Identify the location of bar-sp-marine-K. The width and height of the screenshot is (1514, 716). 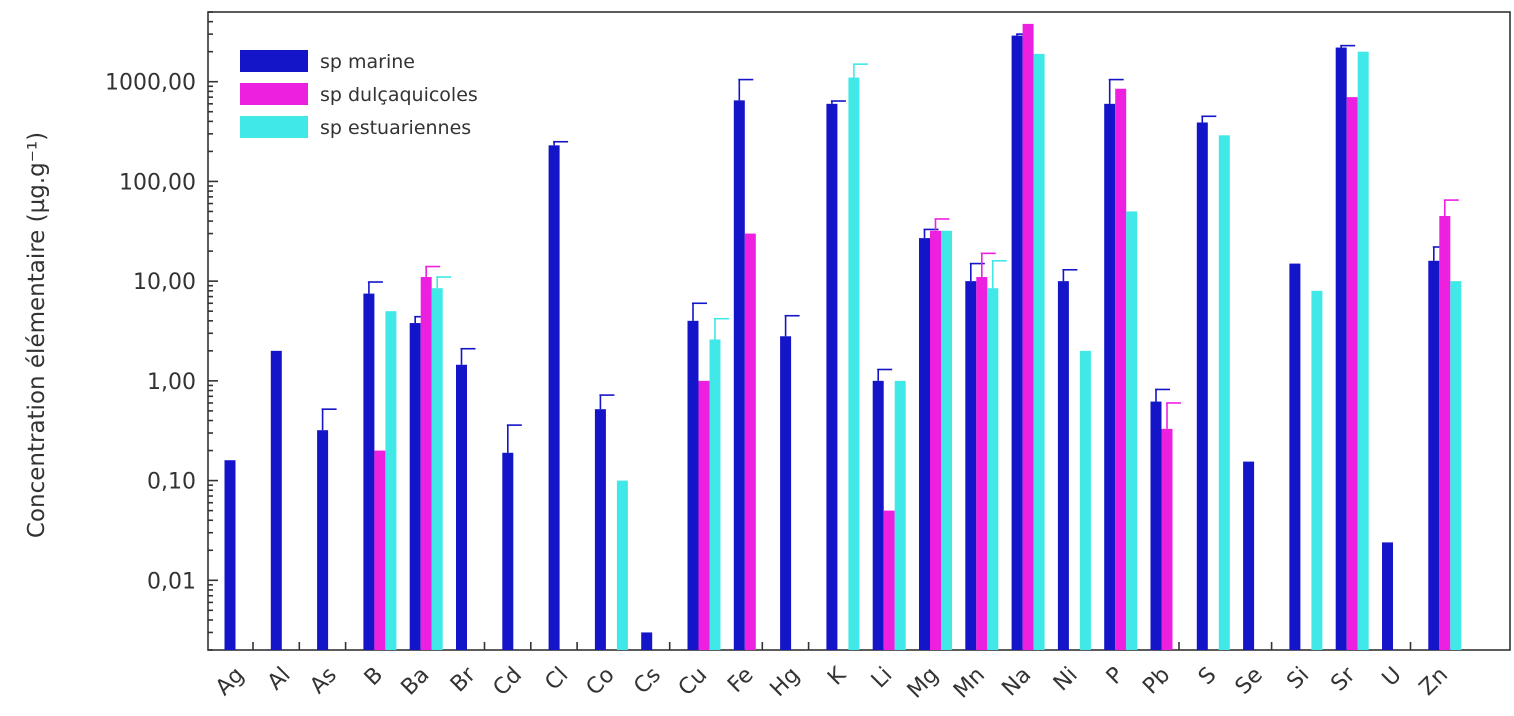
(832, 377).